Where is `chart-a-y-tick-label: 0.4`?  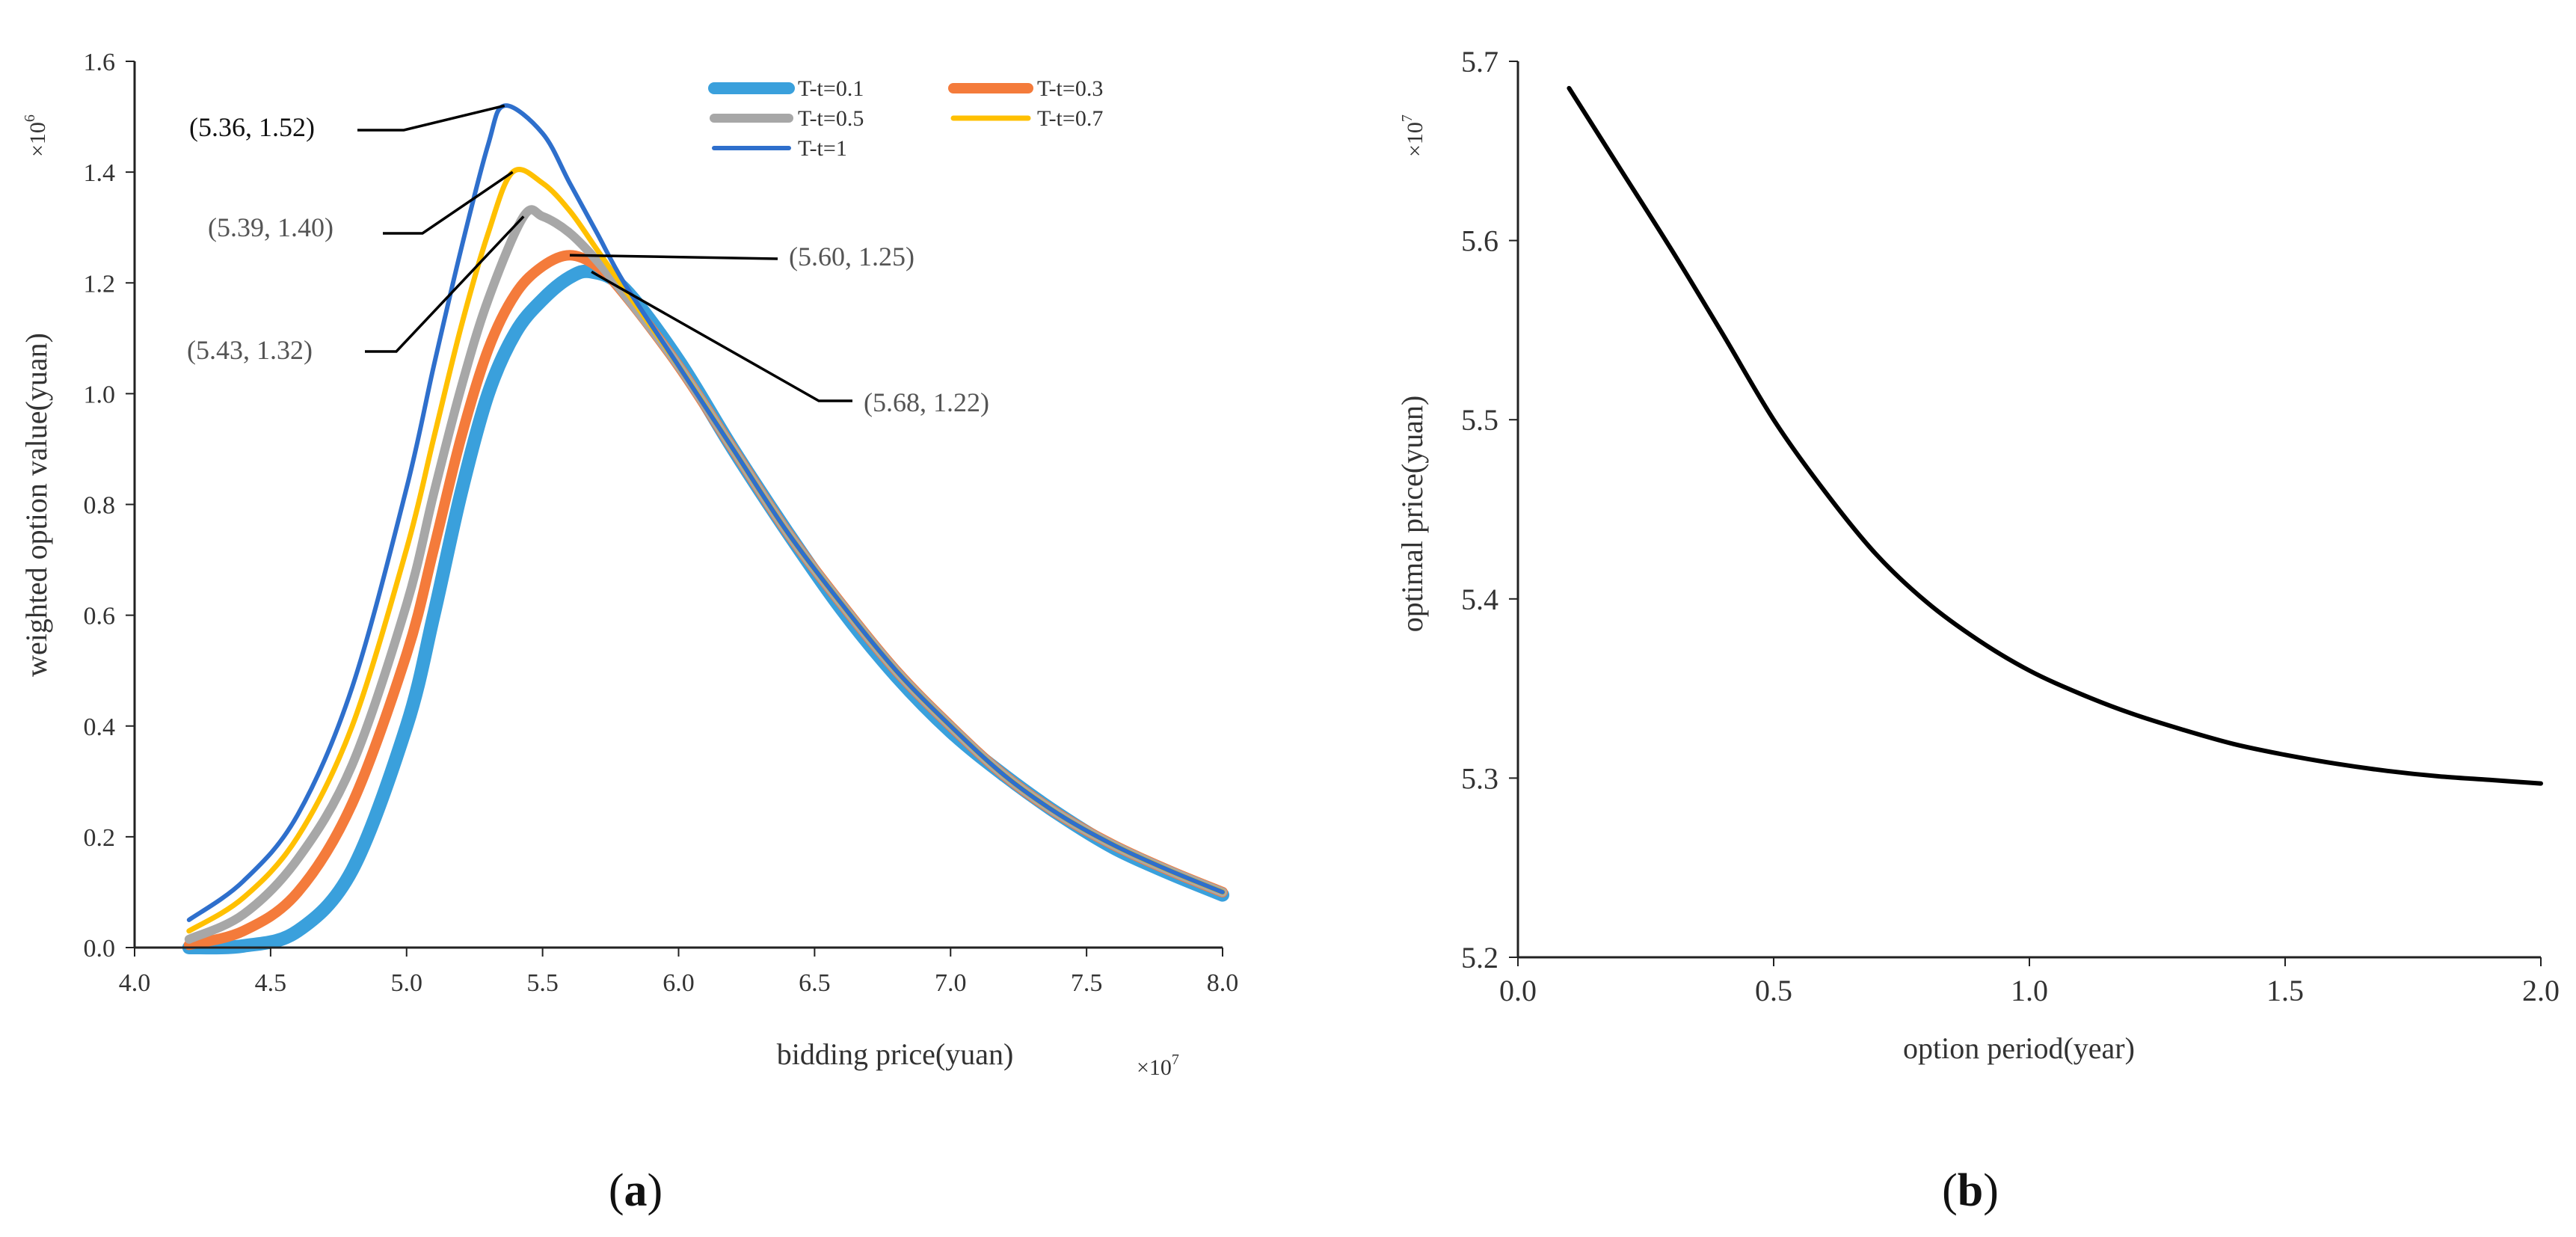
chart-a-y-tick-label: 0.4 is located at coordinates (100, 727).